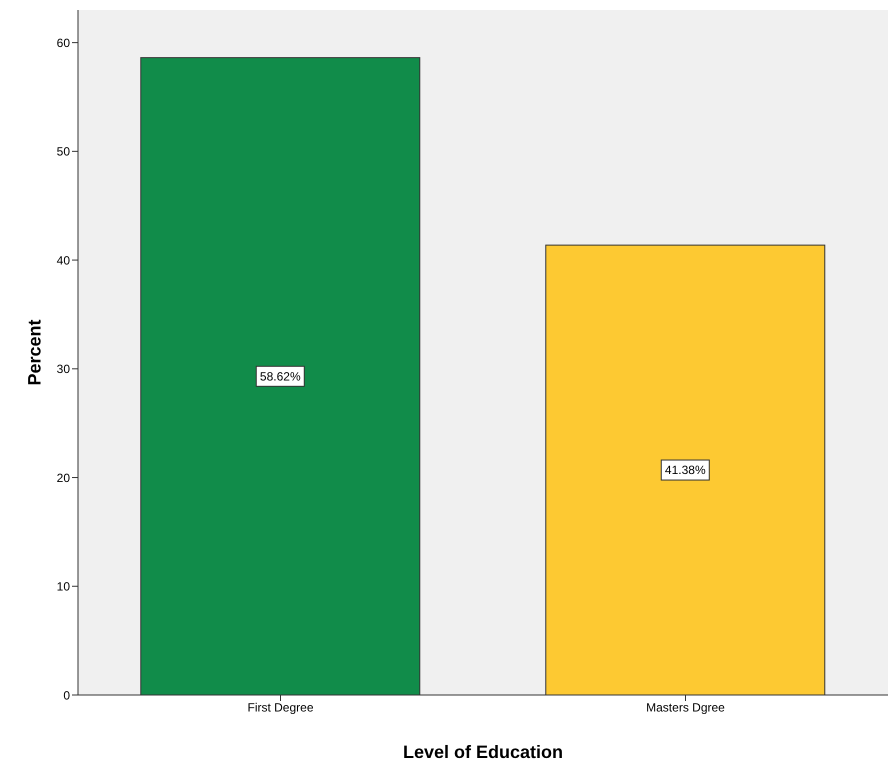 The width and height of the screenshot is (888, 760). I want to click on y-axis-title: Percent, so click(34, 352).